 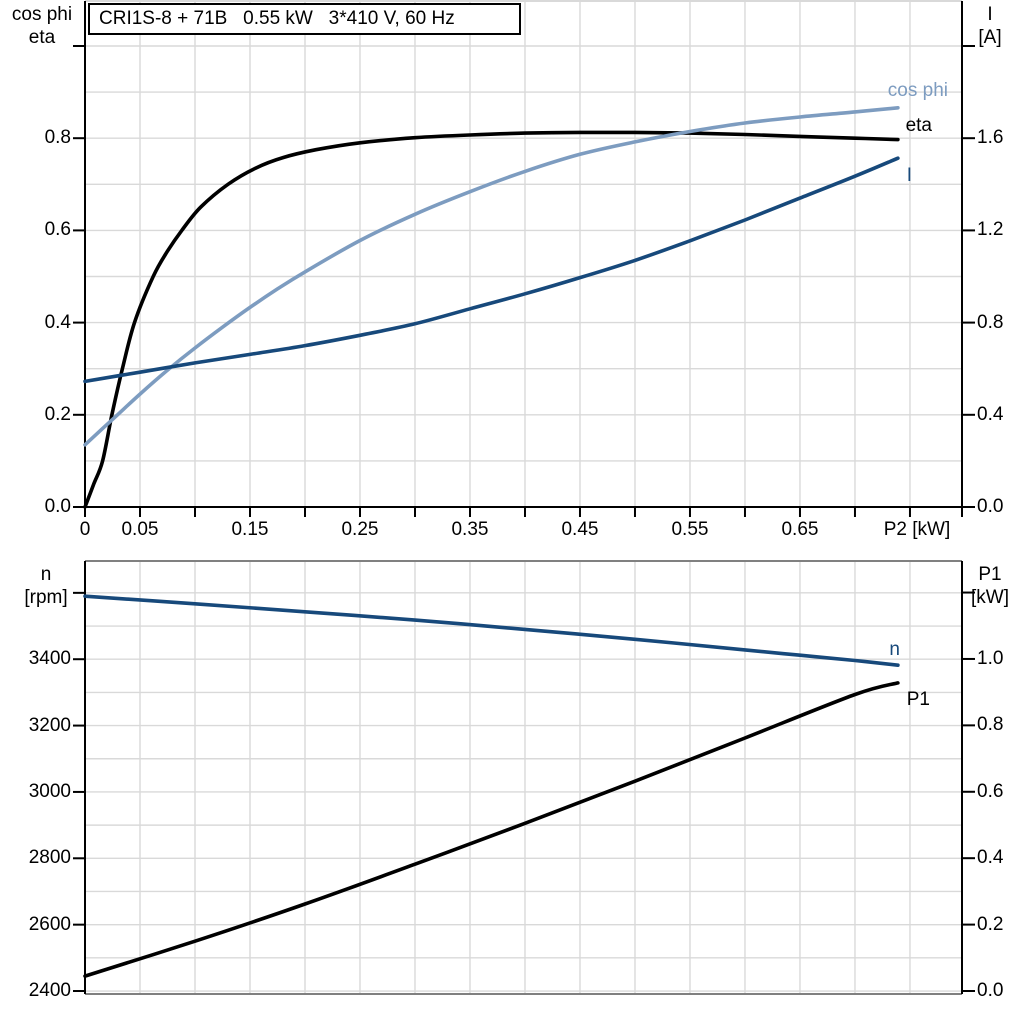 What do you see at coordinates (990, 791) in the screenshot?
I see `y-right-tick-label: 0.6` at bounding box center [990, 791].